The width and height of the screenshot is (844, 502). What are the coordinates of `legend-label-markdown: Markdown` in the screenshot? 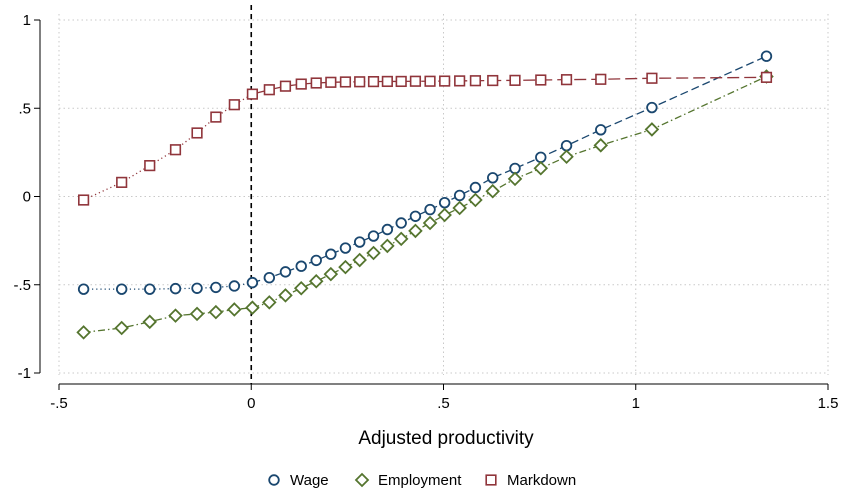 It's located at (541, 480).